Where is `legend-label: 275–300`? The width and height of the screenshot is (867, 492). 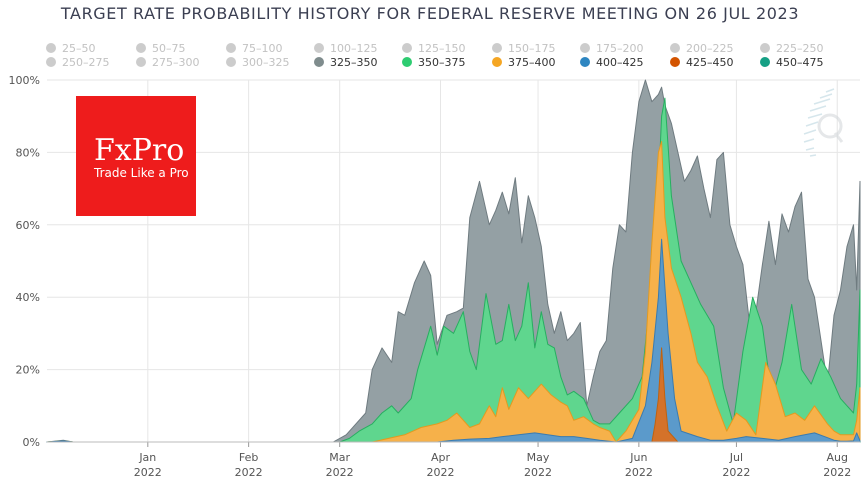 legend-label: 275–300 is located at coordinates (176, 62).